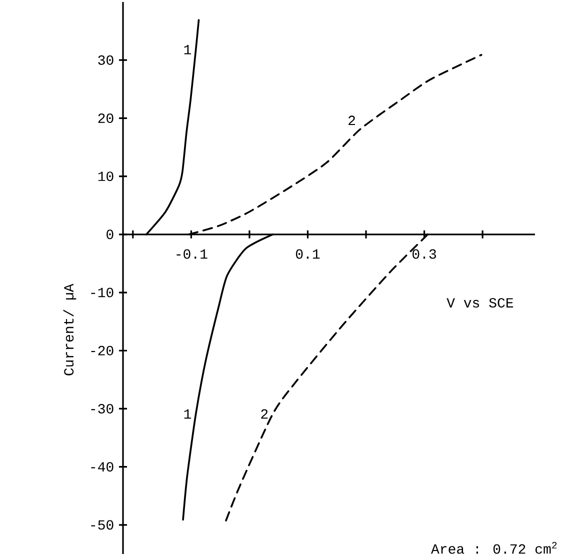 This screenshot has height=556, width=562. Describe the element at coordinates (102, 467) in the screenshot. I see `y-tick-label: -40` at that location.